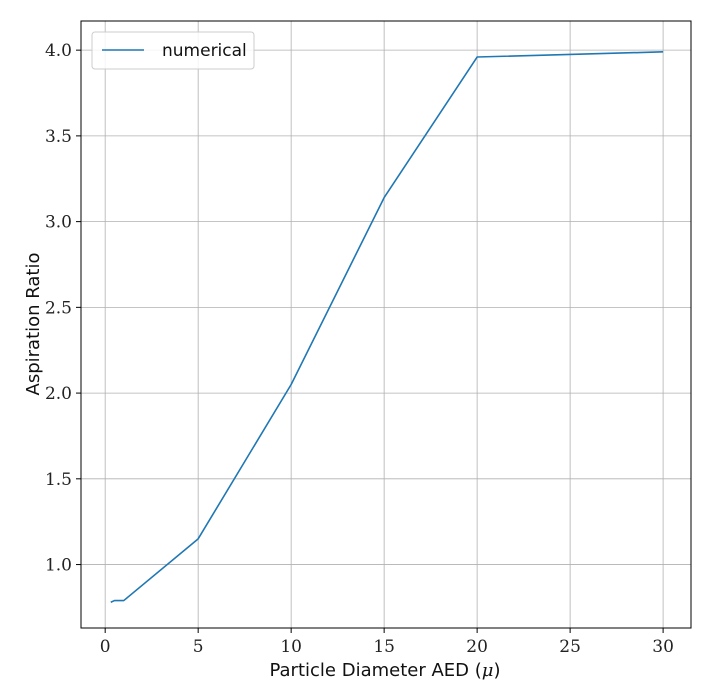  Describe the element at coordinates (663, 647) in the screenshot. I see `x-tick-label: 30` at that location.